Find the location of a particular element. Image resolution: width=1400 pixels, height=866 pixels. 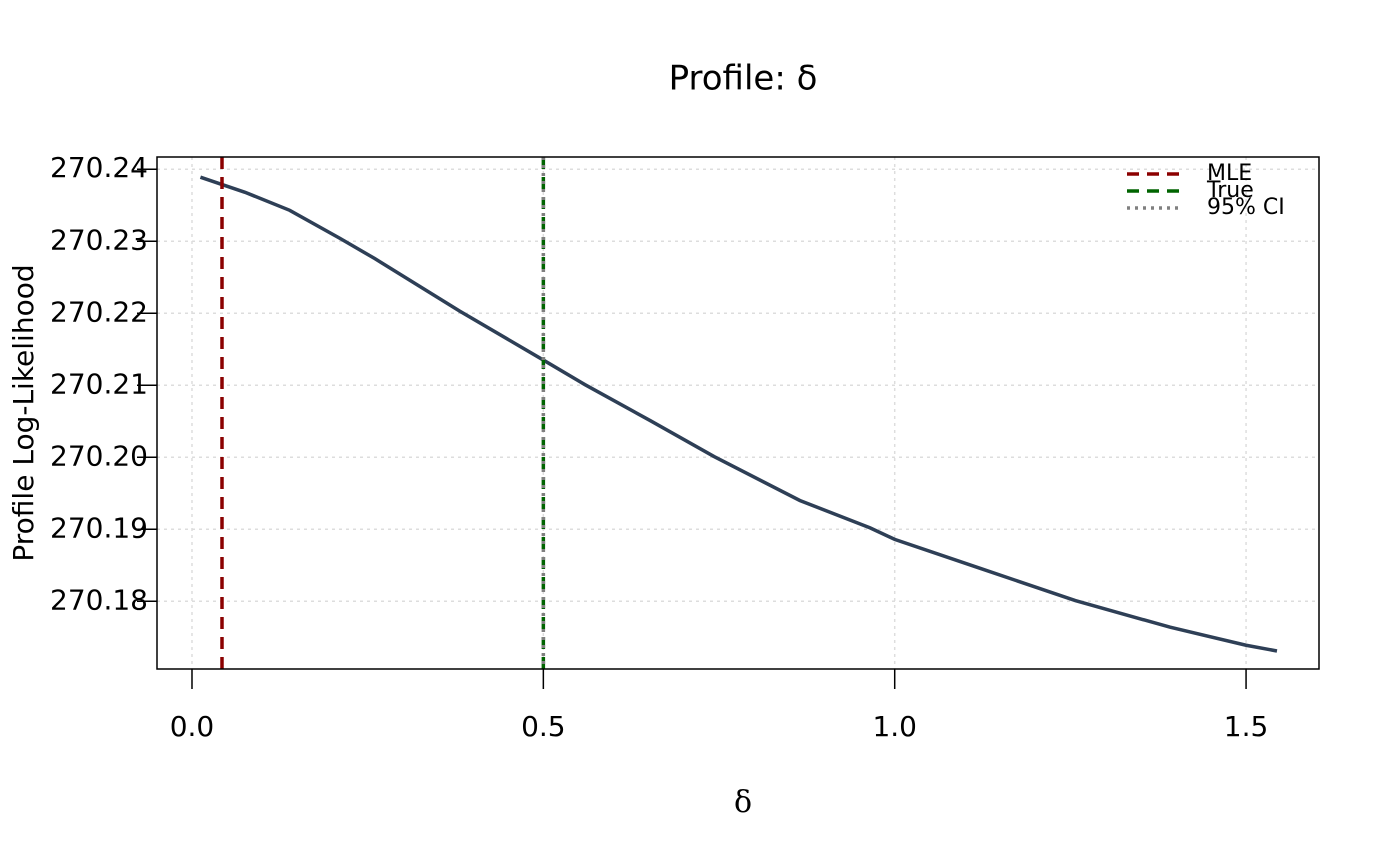

x-tick-label: 1.5 is located at coordinates (1246, 726).